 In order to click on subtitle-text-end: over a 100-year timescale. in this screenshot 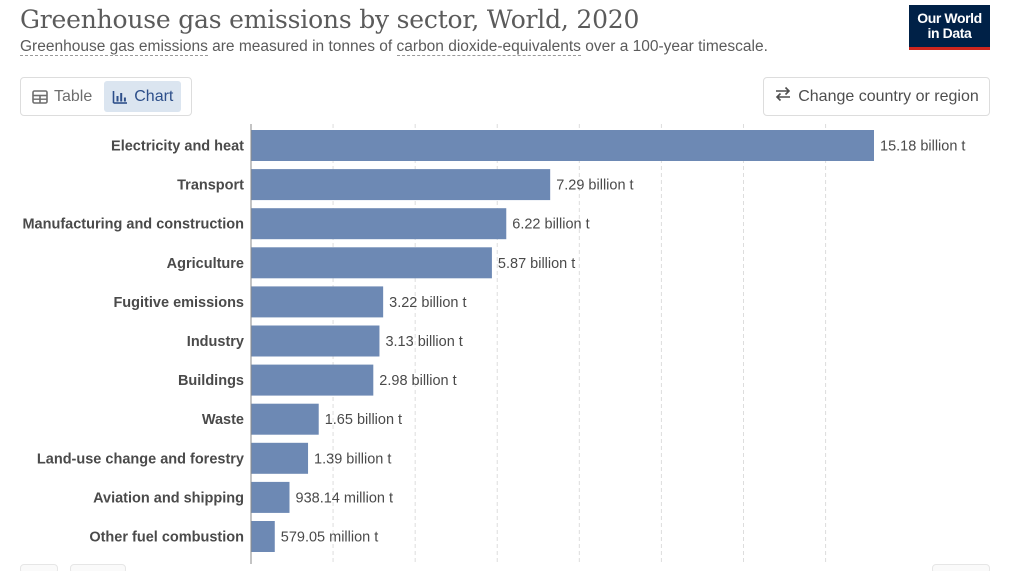, I will do `click(674, 46)`.